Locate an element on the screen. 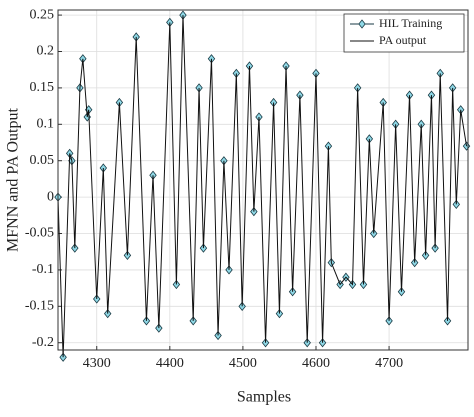 This screenshot has height=417, width=474. x-tick-label: 4700 is located at coordinates (389, 363).